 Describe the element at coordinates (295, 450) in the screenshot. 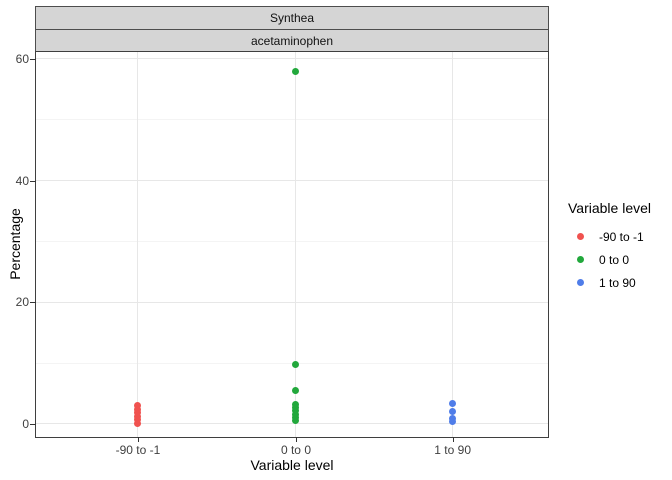

I see `x-tick-label: 0 to 0` at that location.